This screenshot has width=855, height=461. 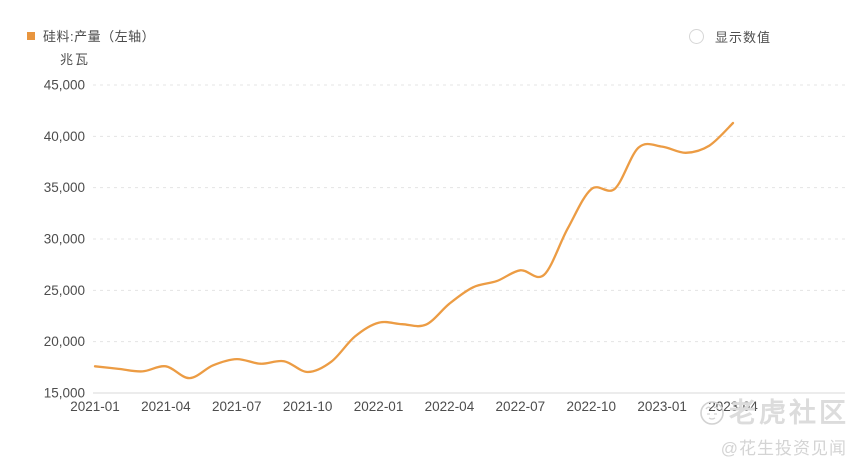 What do you see at coordinates (64, 136) in the screenshot?
I see `y-tick-label: 40,000` at bounding box center [64, 136].